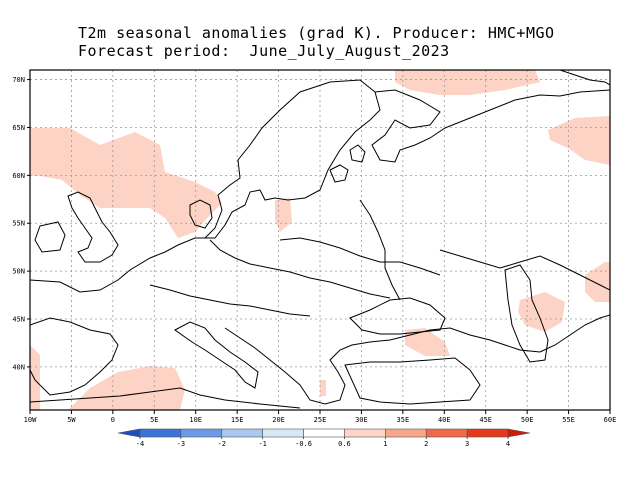 Image resolution: width=640 pixels, height=480 pixels. I want to click on anomaly-area-kazakh, so click(597, 282).